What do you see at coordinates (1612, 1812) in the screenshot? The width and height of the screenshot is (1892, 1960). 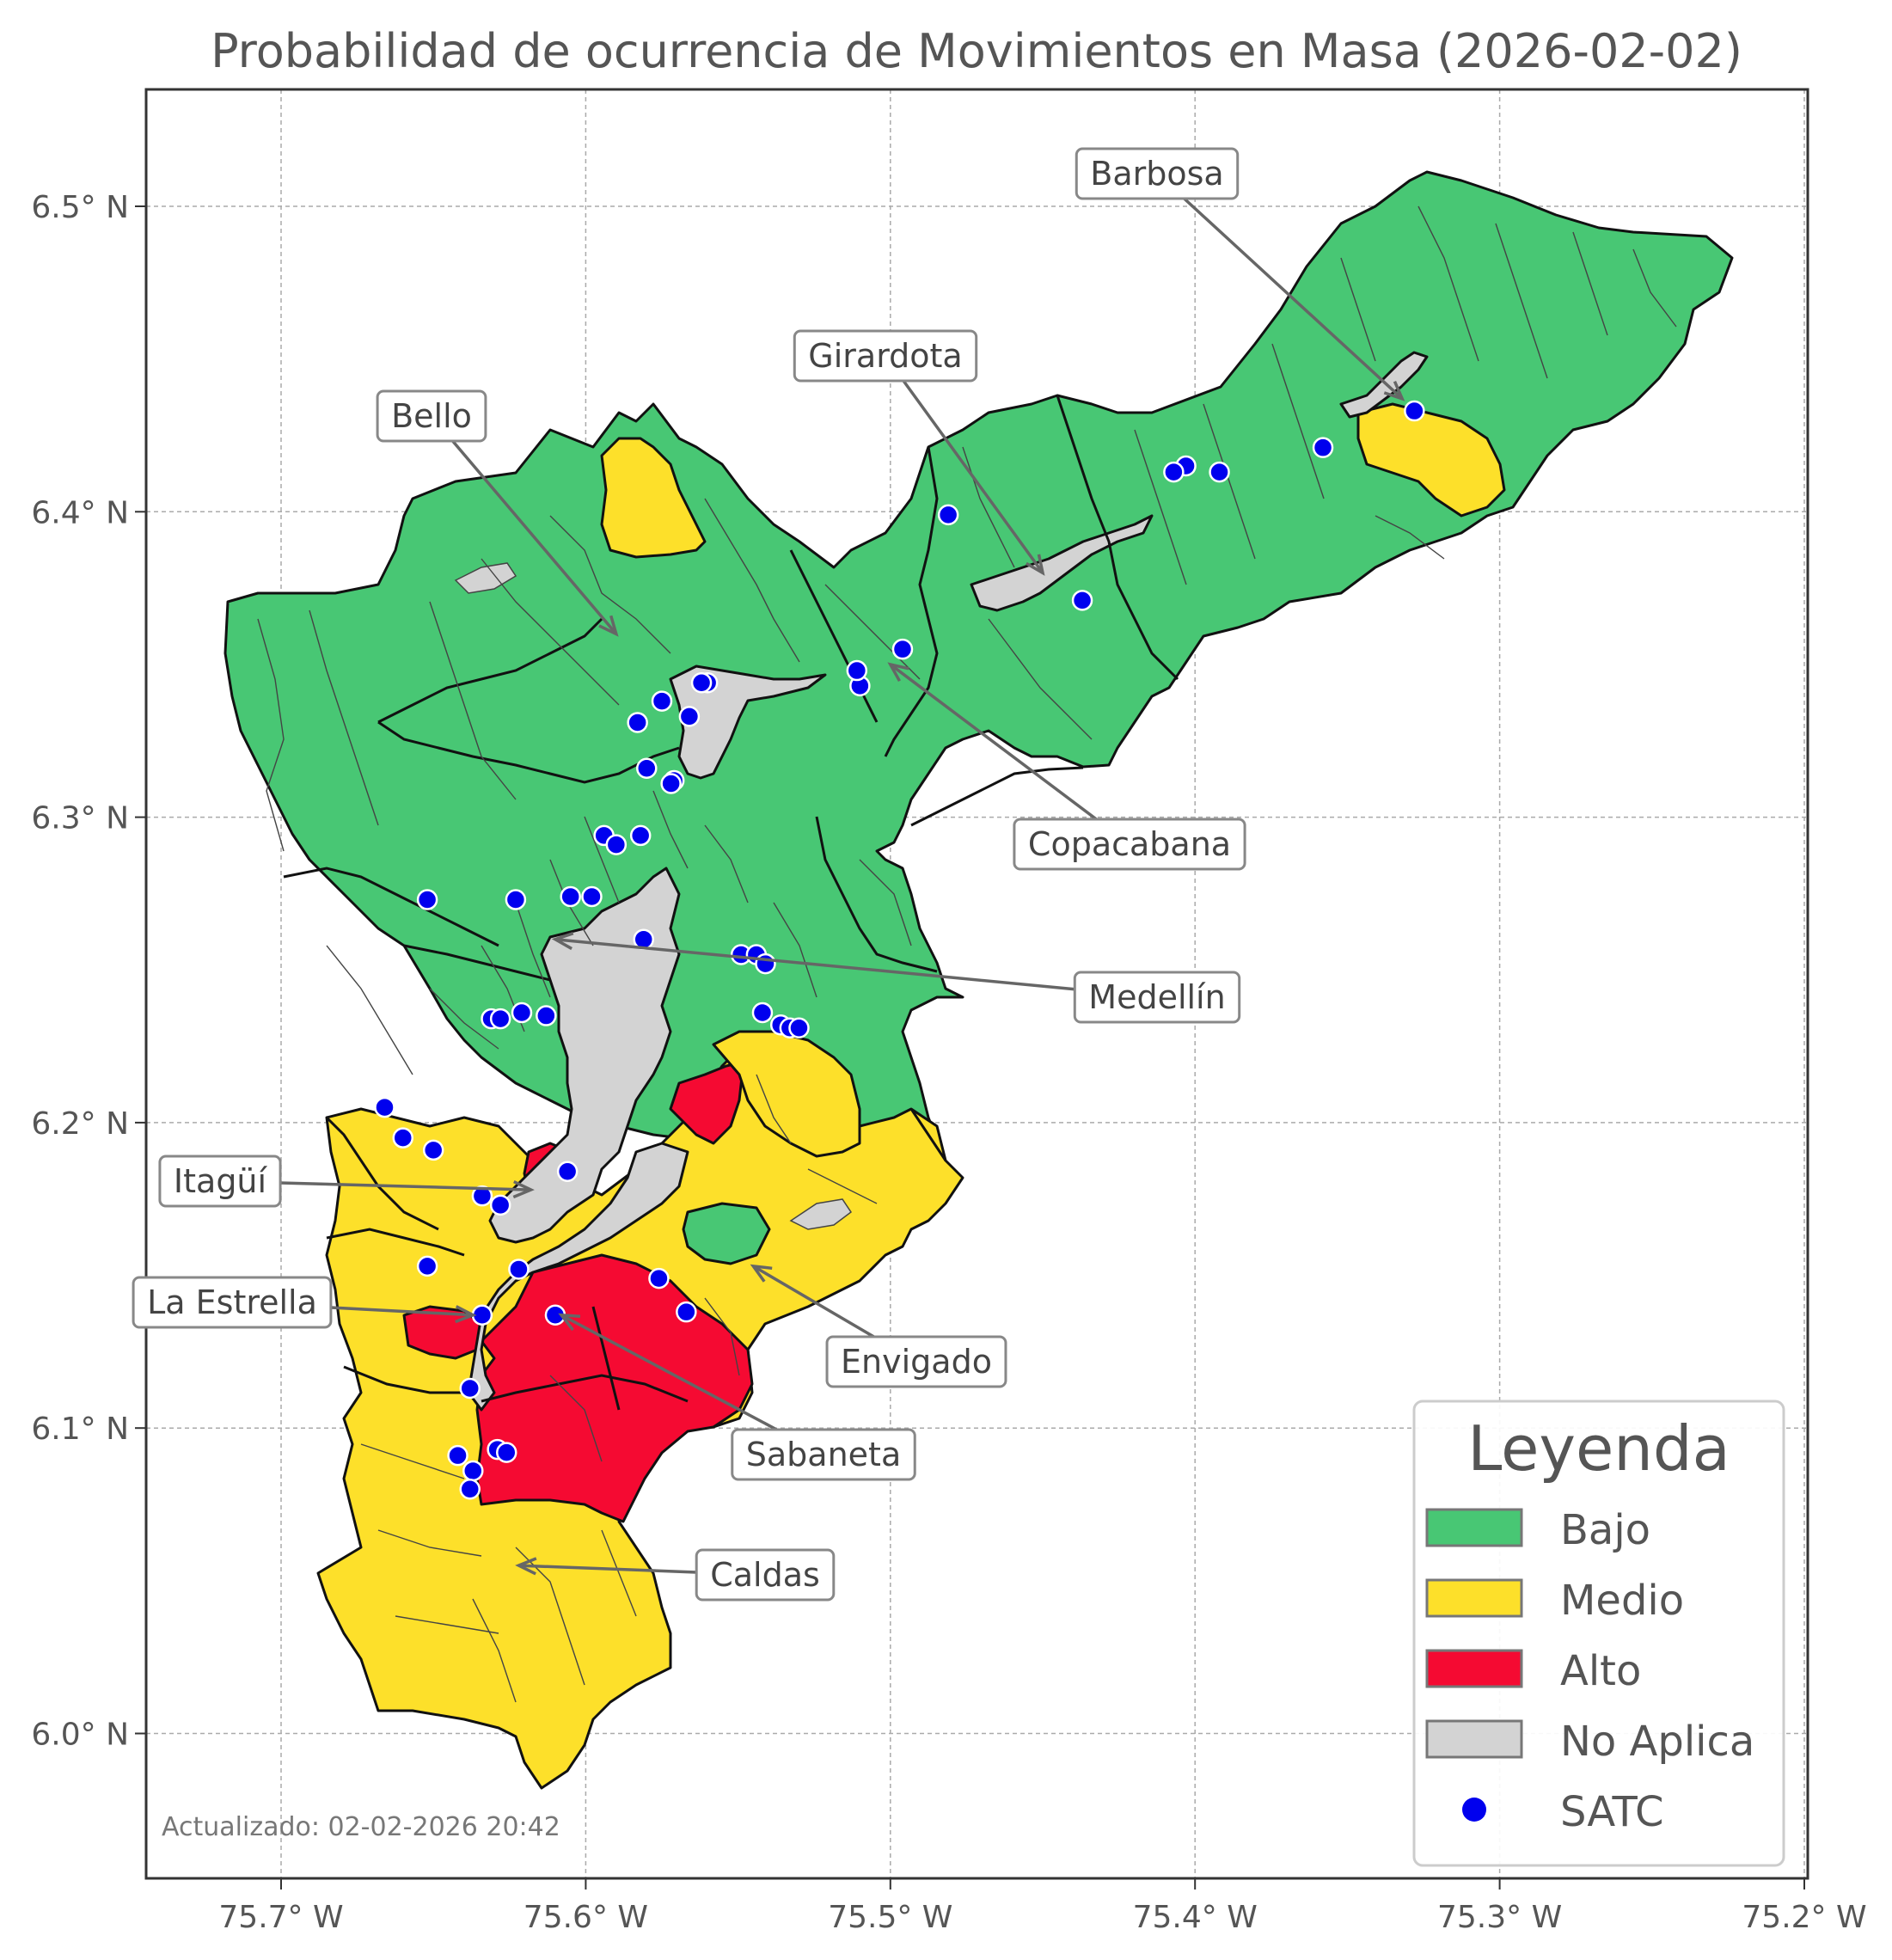 I see `legend-item-label: SATC` at bounding box center [1612, 1812].